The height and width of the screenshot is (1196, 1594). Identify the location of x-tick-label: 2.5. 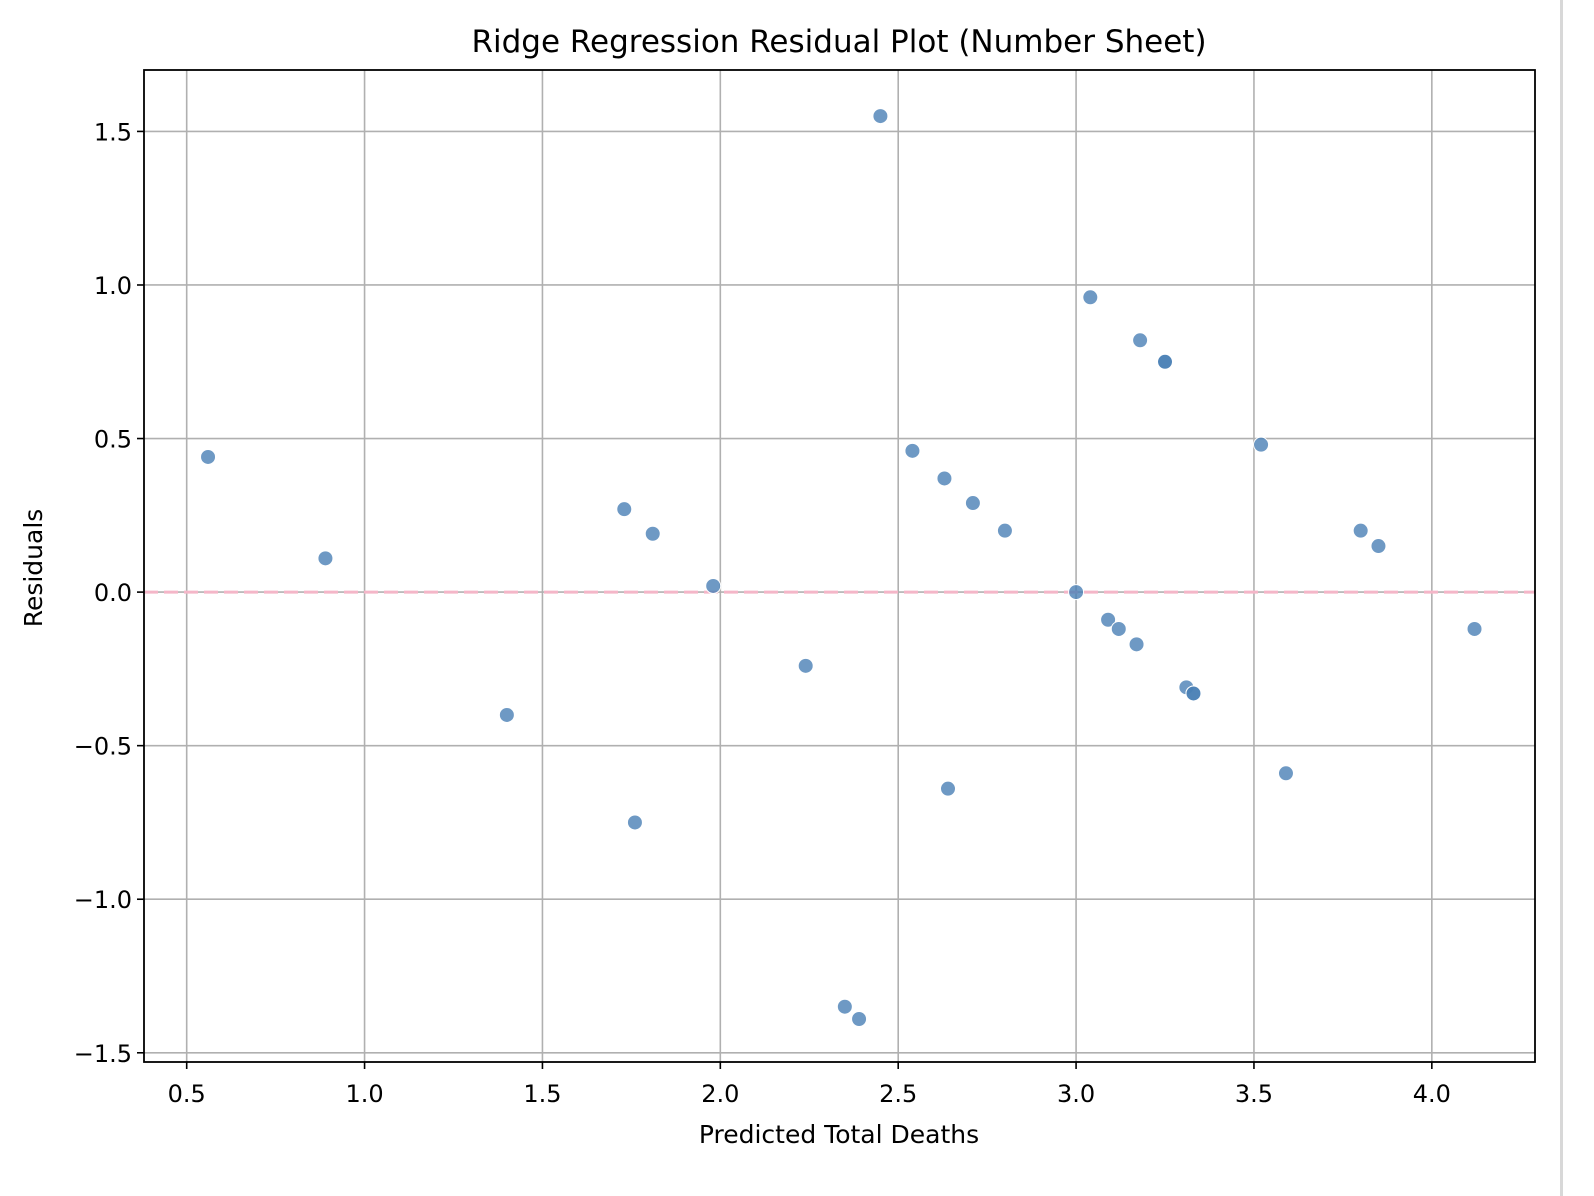
(898, 1094).